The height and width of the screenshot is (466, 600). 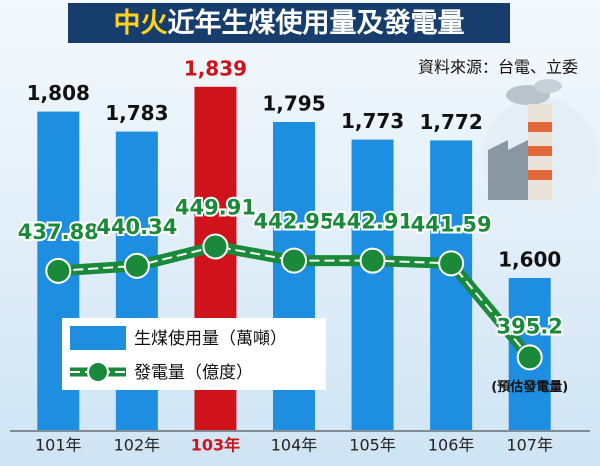 What do you see at coordinates (372, 222) in the screenshot?
I see `line-value-label: 442.91` at bounding box center [372, 222].